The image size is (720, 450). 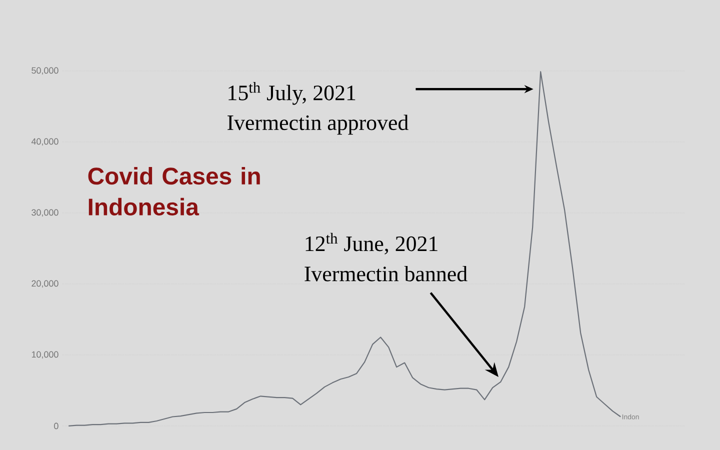 What do you see at coordinates (45, 71) in the screenshot?
I see `y-tick-label: 50,000` at bounding box center [45, 71].